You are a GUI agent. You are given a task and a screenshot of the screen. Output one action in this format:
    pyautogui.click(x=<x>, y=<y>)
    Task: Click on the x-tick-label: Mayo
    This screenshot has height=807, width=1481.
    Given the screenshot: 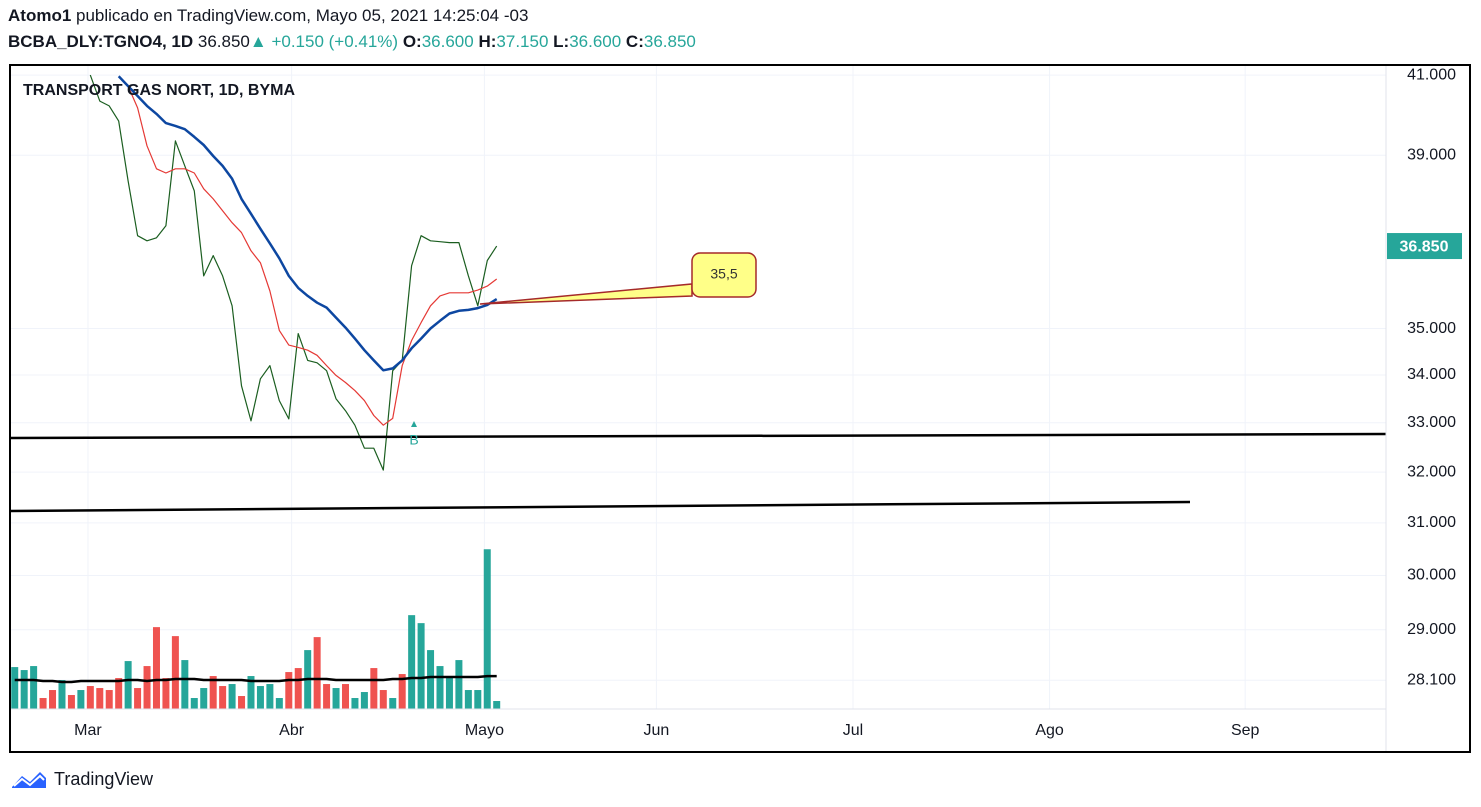 What is the action you would take?
    pyautogui.click(x=484, y=730)
    